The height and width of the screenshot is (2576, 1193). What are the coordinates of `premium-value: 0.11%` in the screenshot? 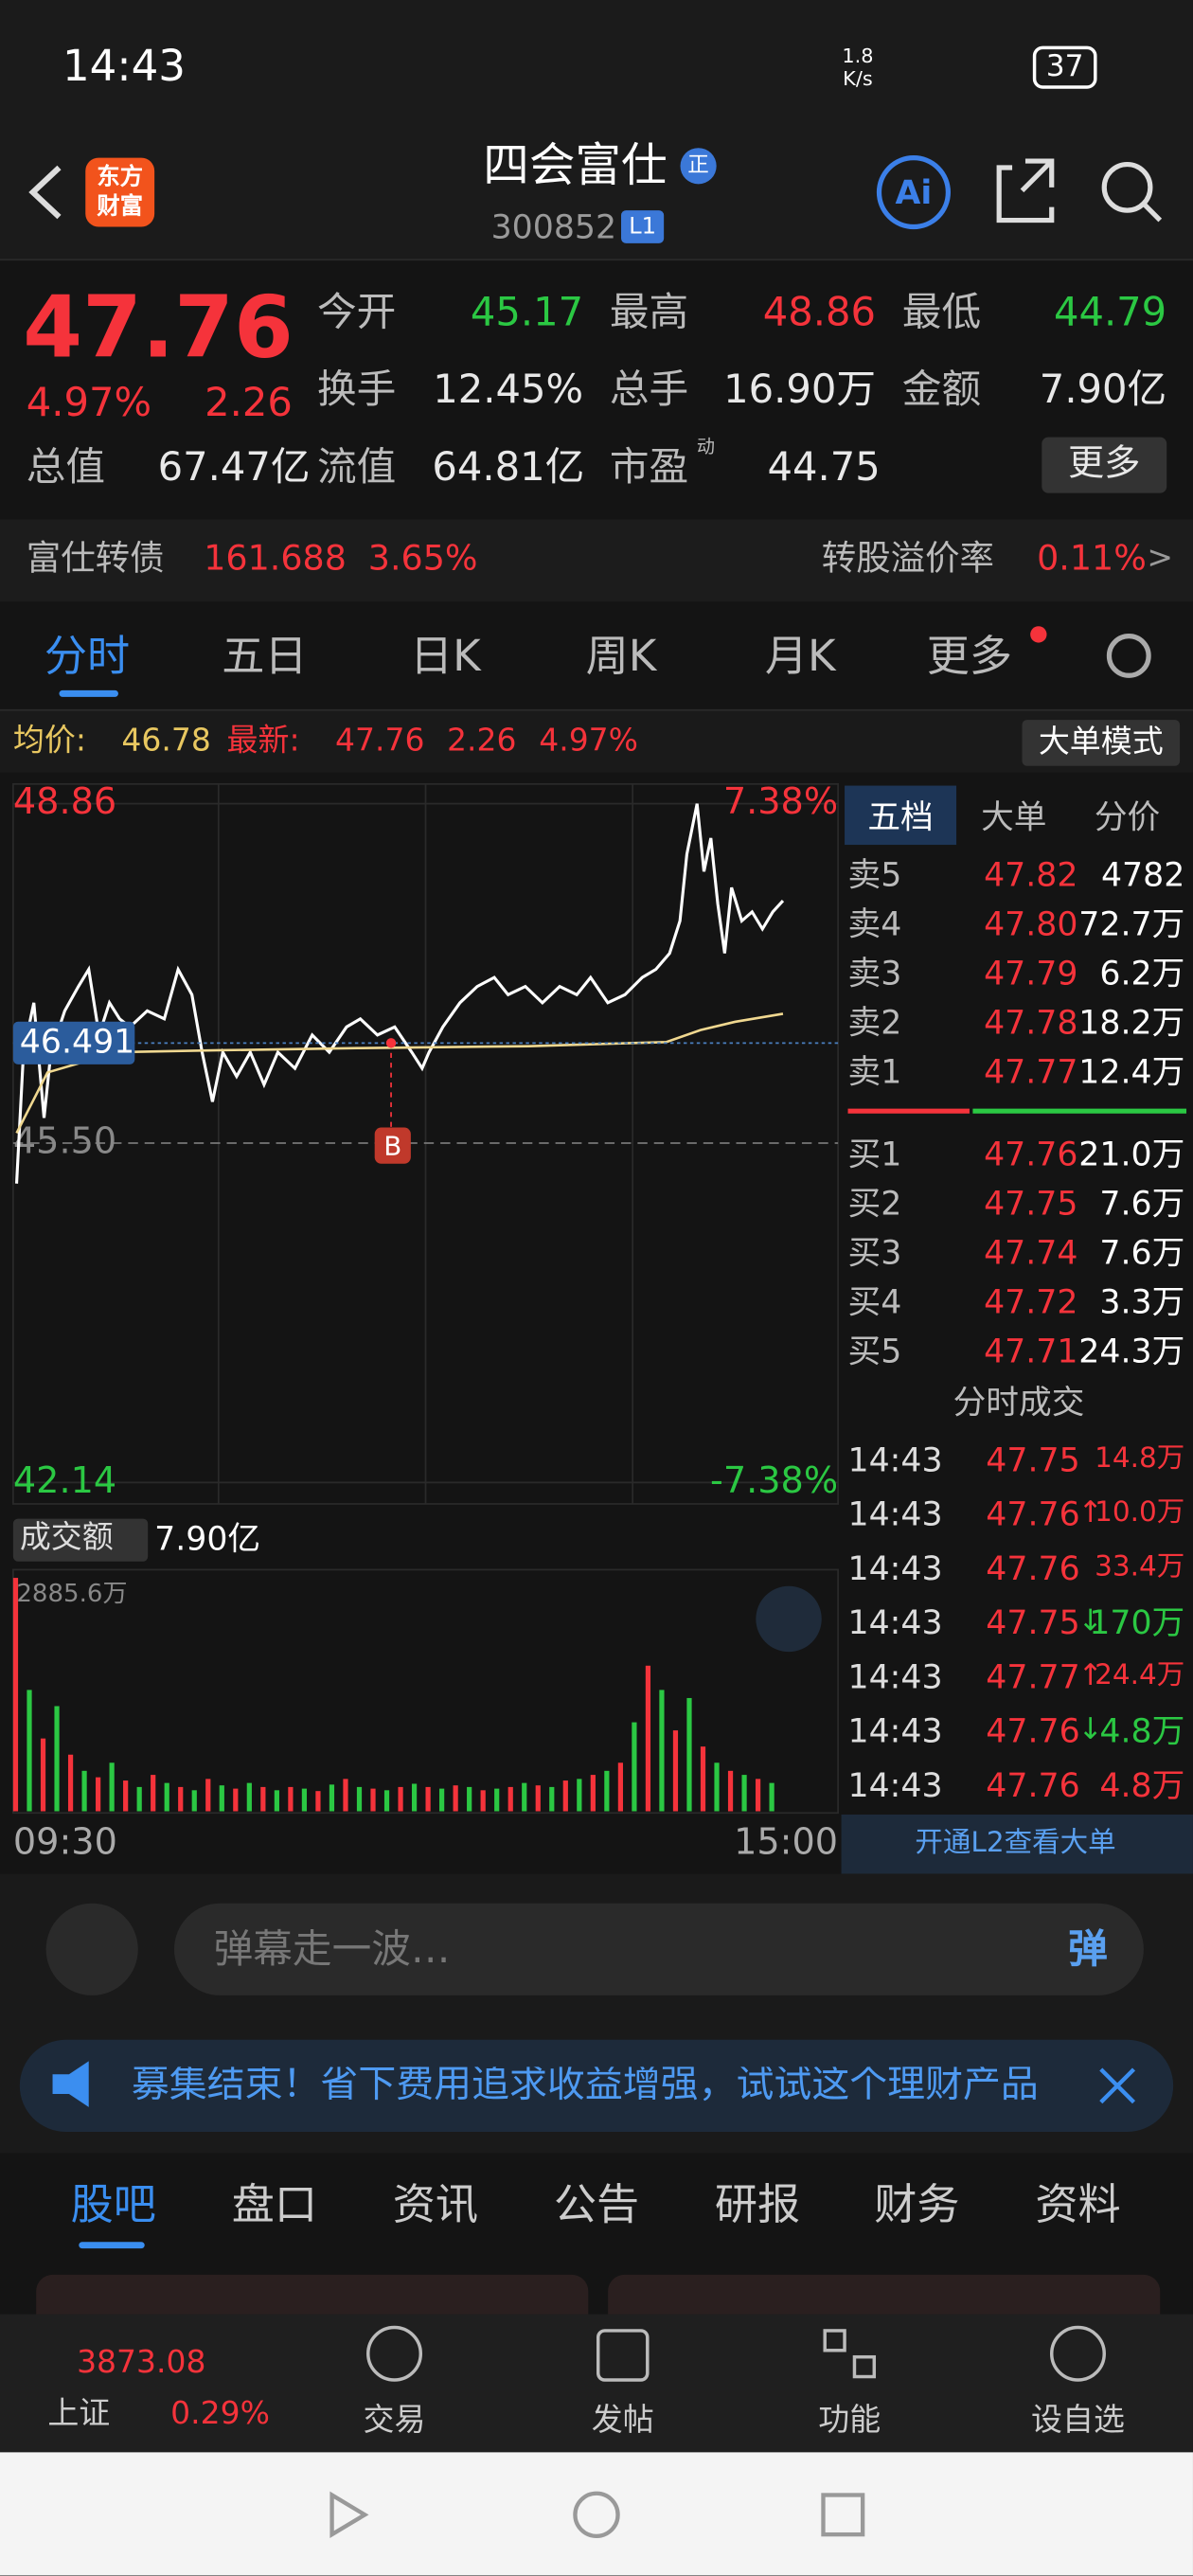 It's located at (1092, 558).